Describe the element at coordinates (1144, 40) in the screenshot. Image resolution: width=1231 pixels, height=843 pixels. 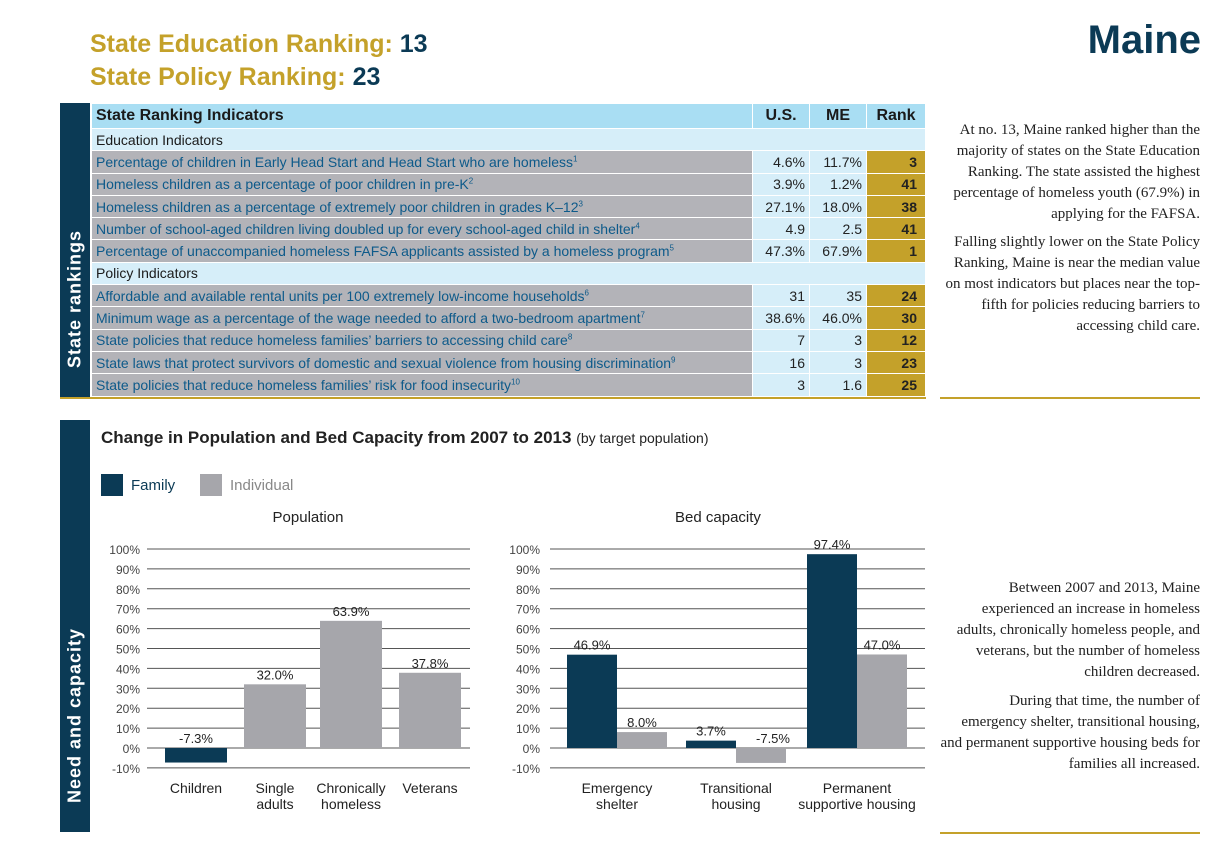
I see `state-title: Maine` at that location.